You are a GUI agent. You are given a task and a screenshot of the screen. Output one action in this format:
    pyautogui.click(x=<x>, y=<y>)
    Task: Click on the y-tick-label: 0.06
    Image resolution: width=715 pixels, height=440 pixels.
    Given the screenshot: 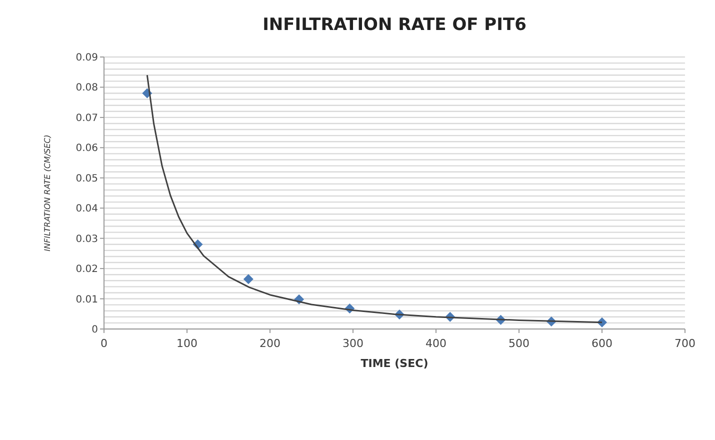 What is the action you would take?
    pyautogui.click(x=87, y=148)
    